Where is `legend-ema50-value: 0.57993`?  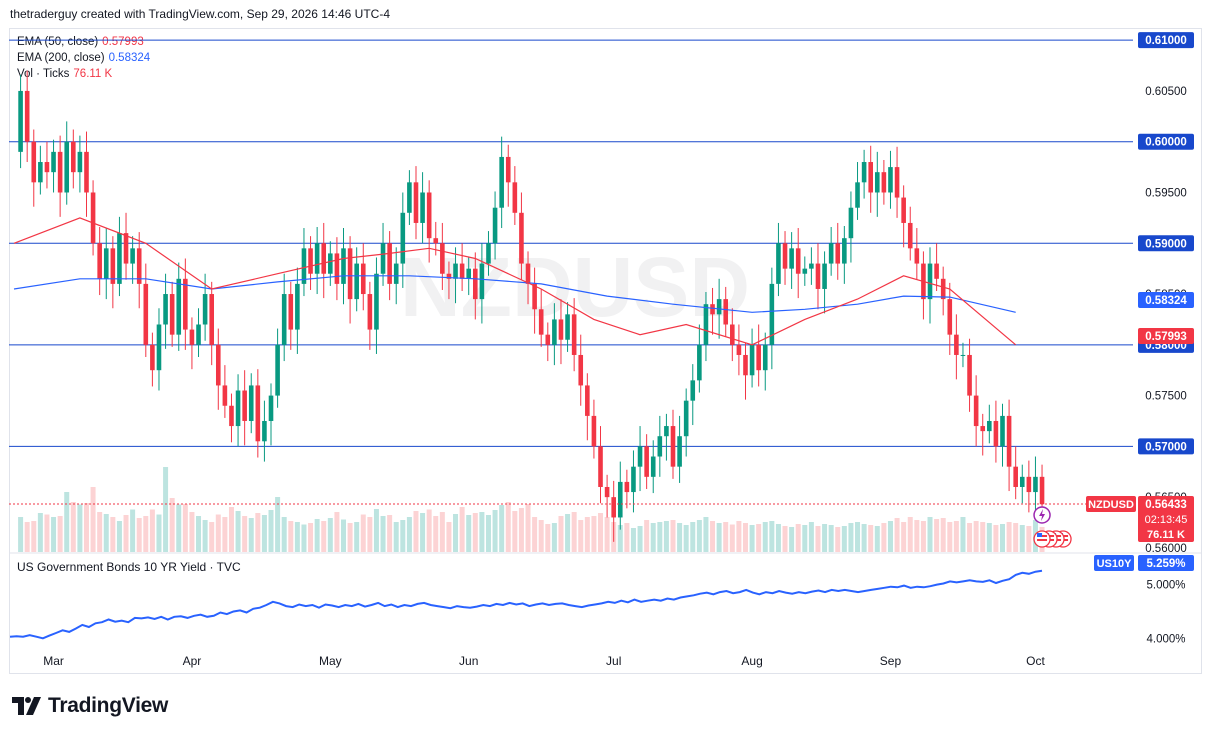
legend-ema50-value: 0.57993 is located at coordinates (123, 42).